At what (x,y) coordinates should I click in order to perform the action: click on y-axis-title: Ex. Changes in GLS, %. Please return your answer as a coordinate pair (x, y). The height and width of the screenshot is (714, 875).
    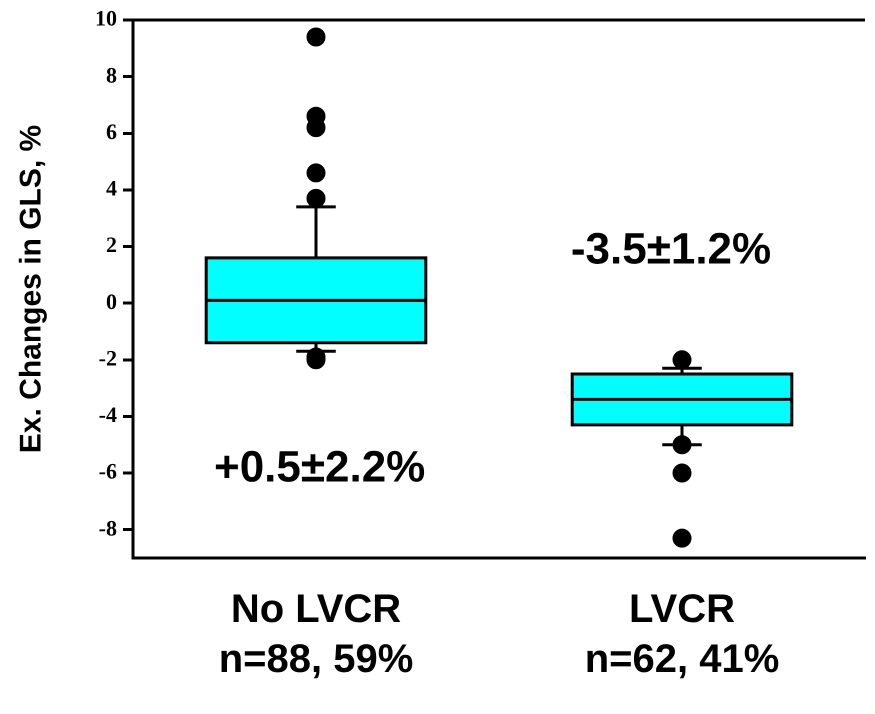
    Looking at the image, I should click on (31, 289).